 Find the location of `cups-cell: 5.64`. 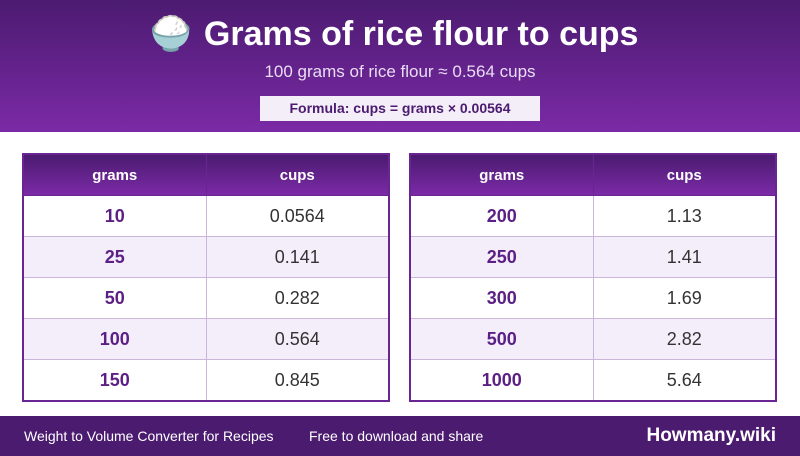

cups-cell: 5.64 is located at coordinates (684, 380).